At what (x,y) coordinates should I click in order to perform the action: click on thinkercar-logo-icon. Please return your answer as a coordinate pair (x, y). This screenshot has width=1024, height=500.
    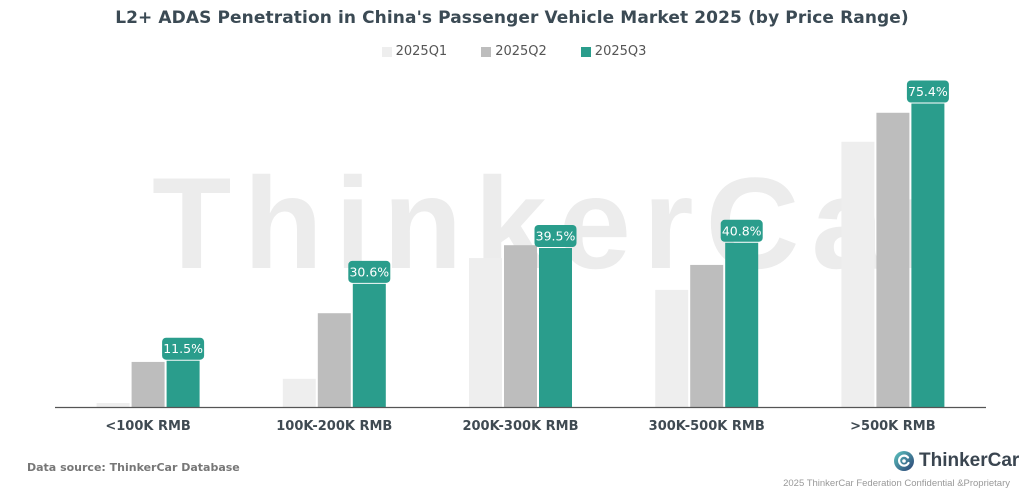
    Looking at the image, I should click on (904, 461).